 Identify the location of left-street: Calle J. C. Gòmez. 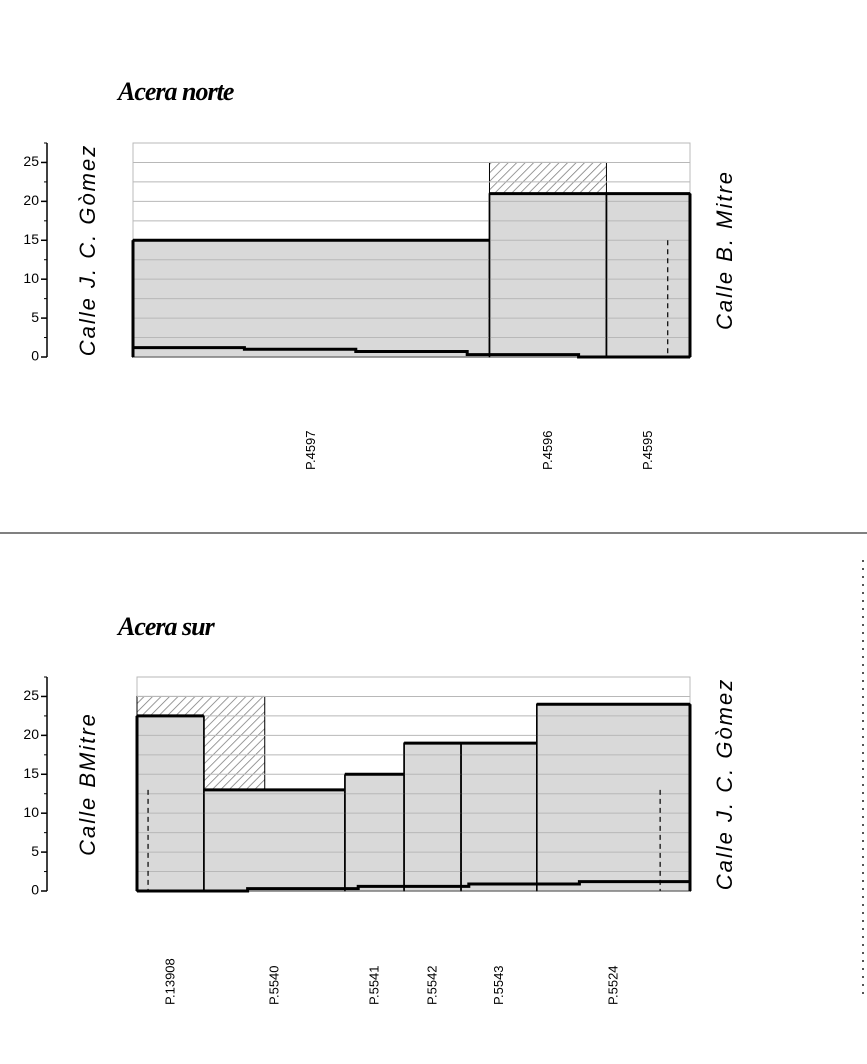
(87, 250).